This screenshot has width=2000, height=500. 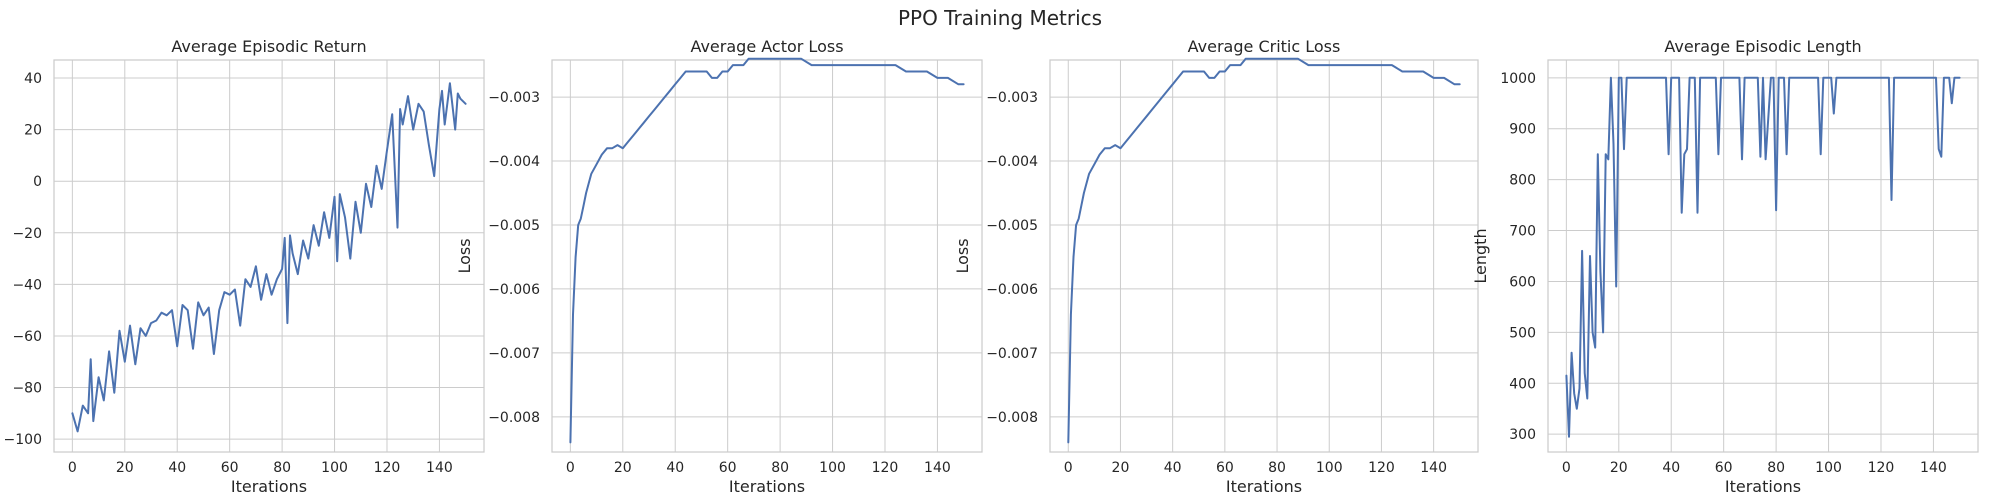 What do you see at coordinates (1522, 282) in the screenshot?
I see `y-tick-label: 600` at bounding box center [1522, 282].